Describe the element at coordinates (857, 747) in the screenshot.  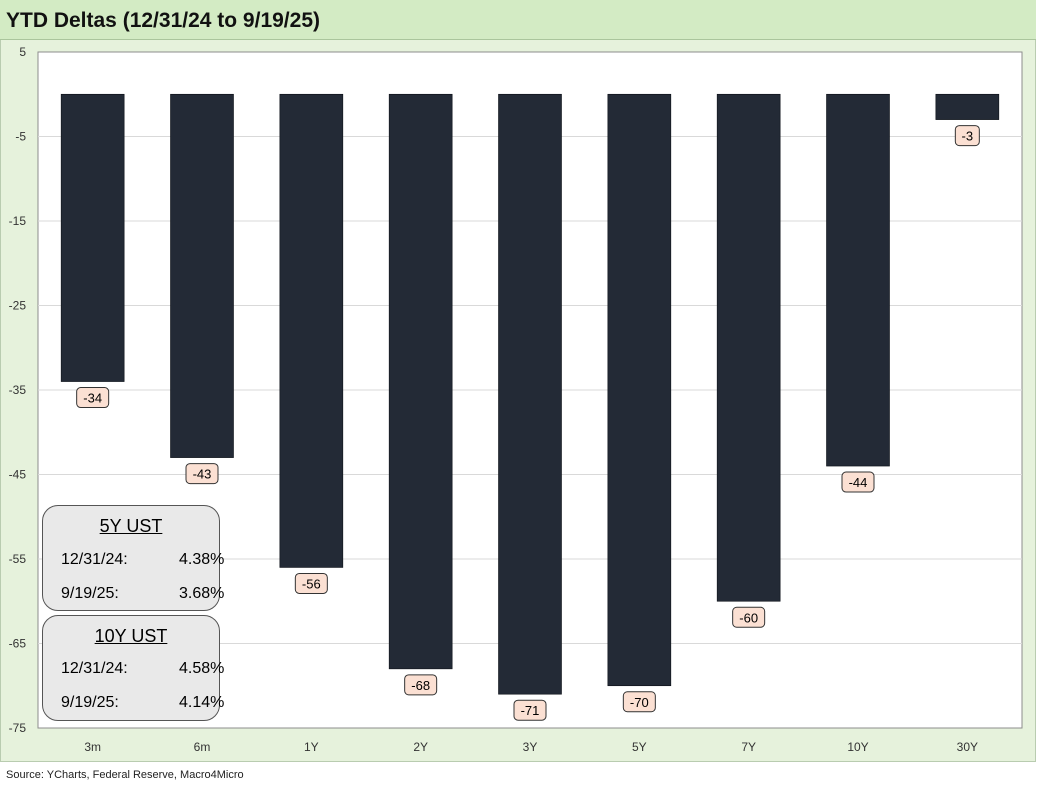
I see `x-category-label: 10Y` at that location.